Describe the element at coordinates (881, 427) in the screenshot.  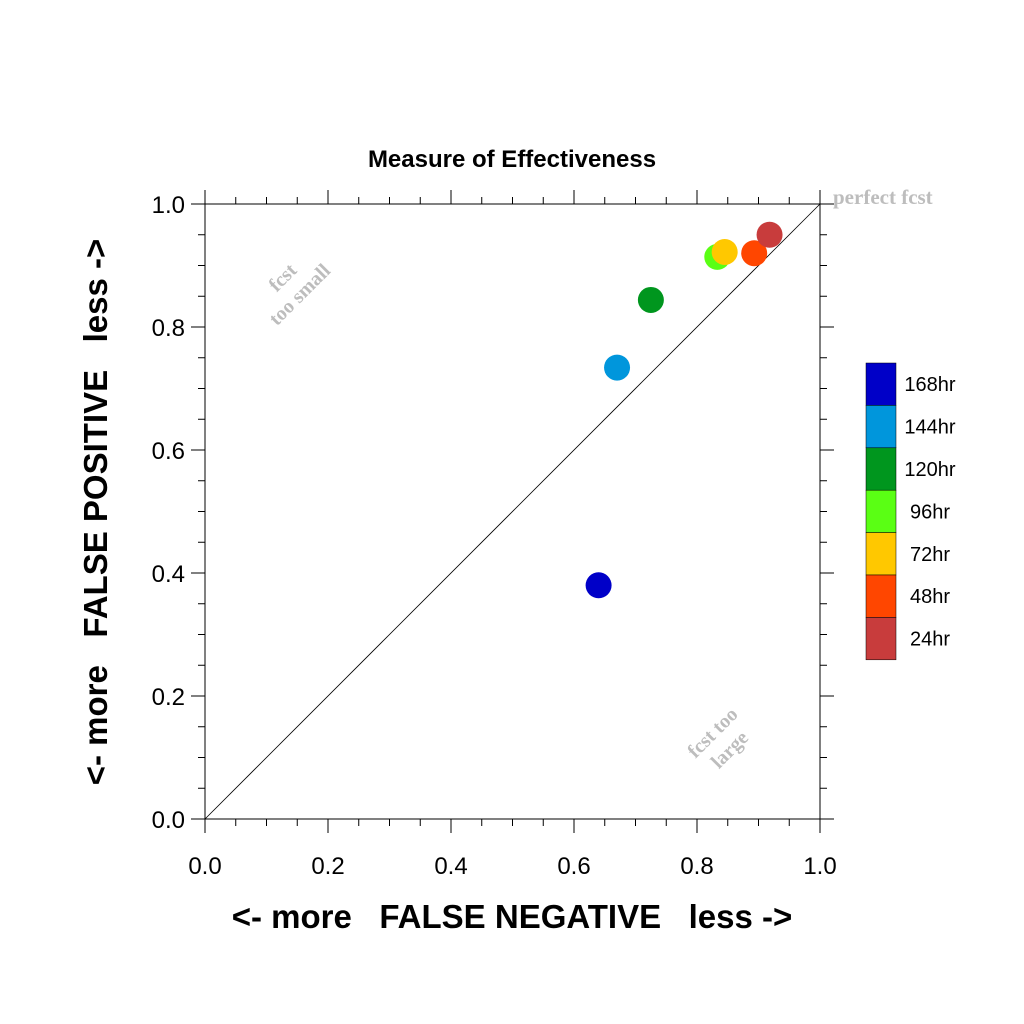
I see `legend-swatch-144hr` at that location.